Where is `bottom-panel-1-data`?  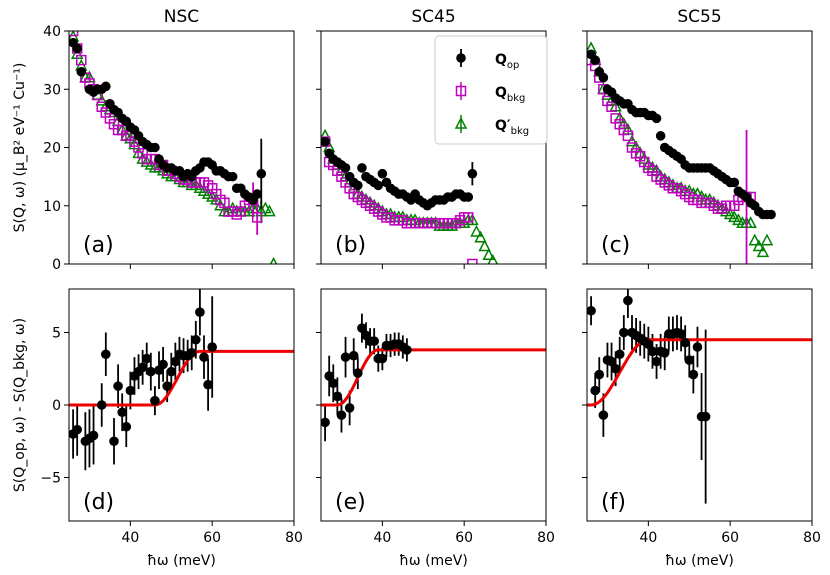 bottom-panel-1-data is located at coordinates (433, 377).